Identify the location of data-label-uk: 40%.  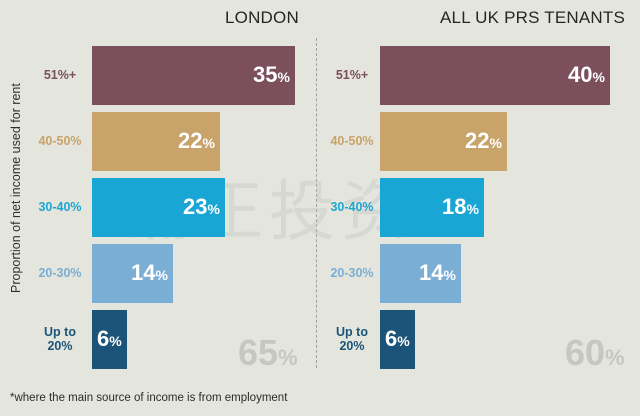
(586, 74).